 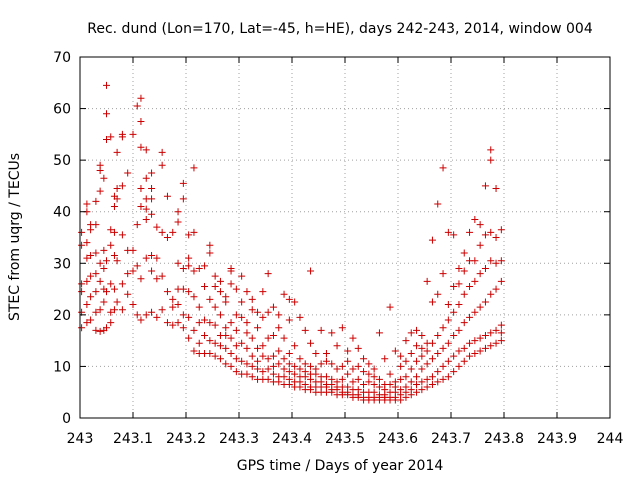 What do you see at coordinates (62, 264) in the screenshot?
I see `y-tick-label: 30` at bounding box center [62, 264].